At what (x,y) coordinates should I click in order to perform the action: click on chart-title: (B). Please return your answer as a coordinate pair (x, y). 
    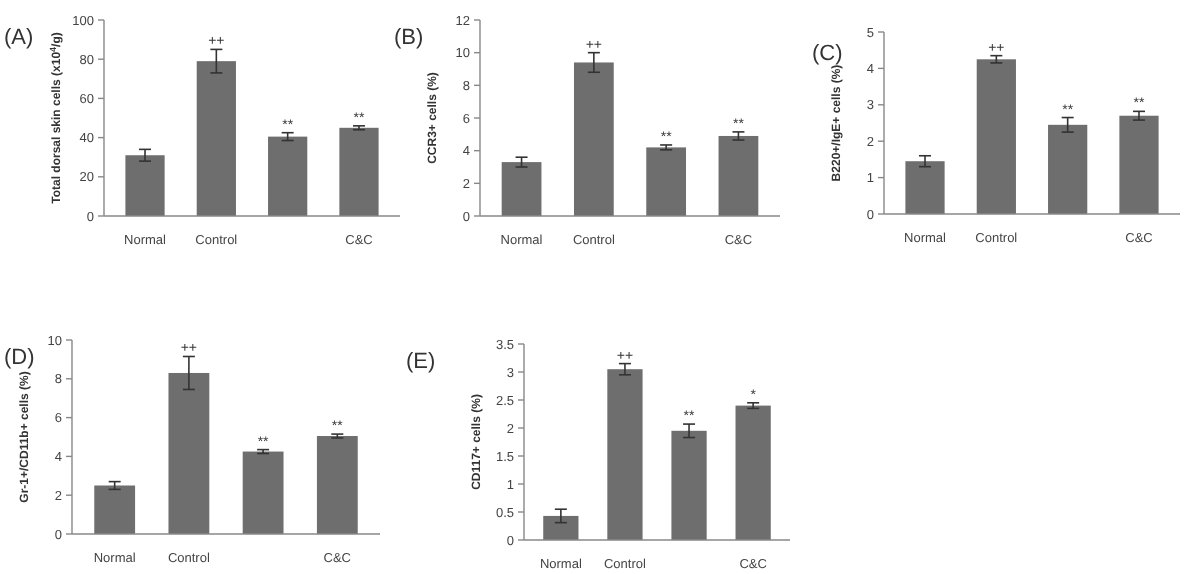
    Looking at the image, I should click on (409, 38).